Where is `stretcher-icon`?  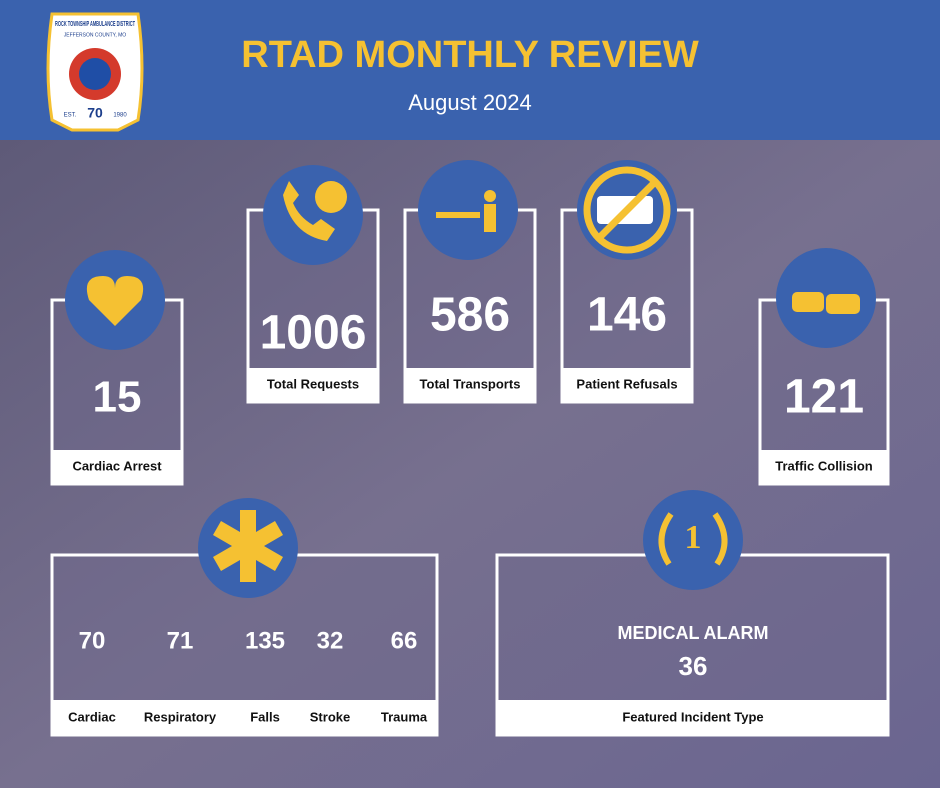 stretcher-icon is located at coordinates (458, 215).